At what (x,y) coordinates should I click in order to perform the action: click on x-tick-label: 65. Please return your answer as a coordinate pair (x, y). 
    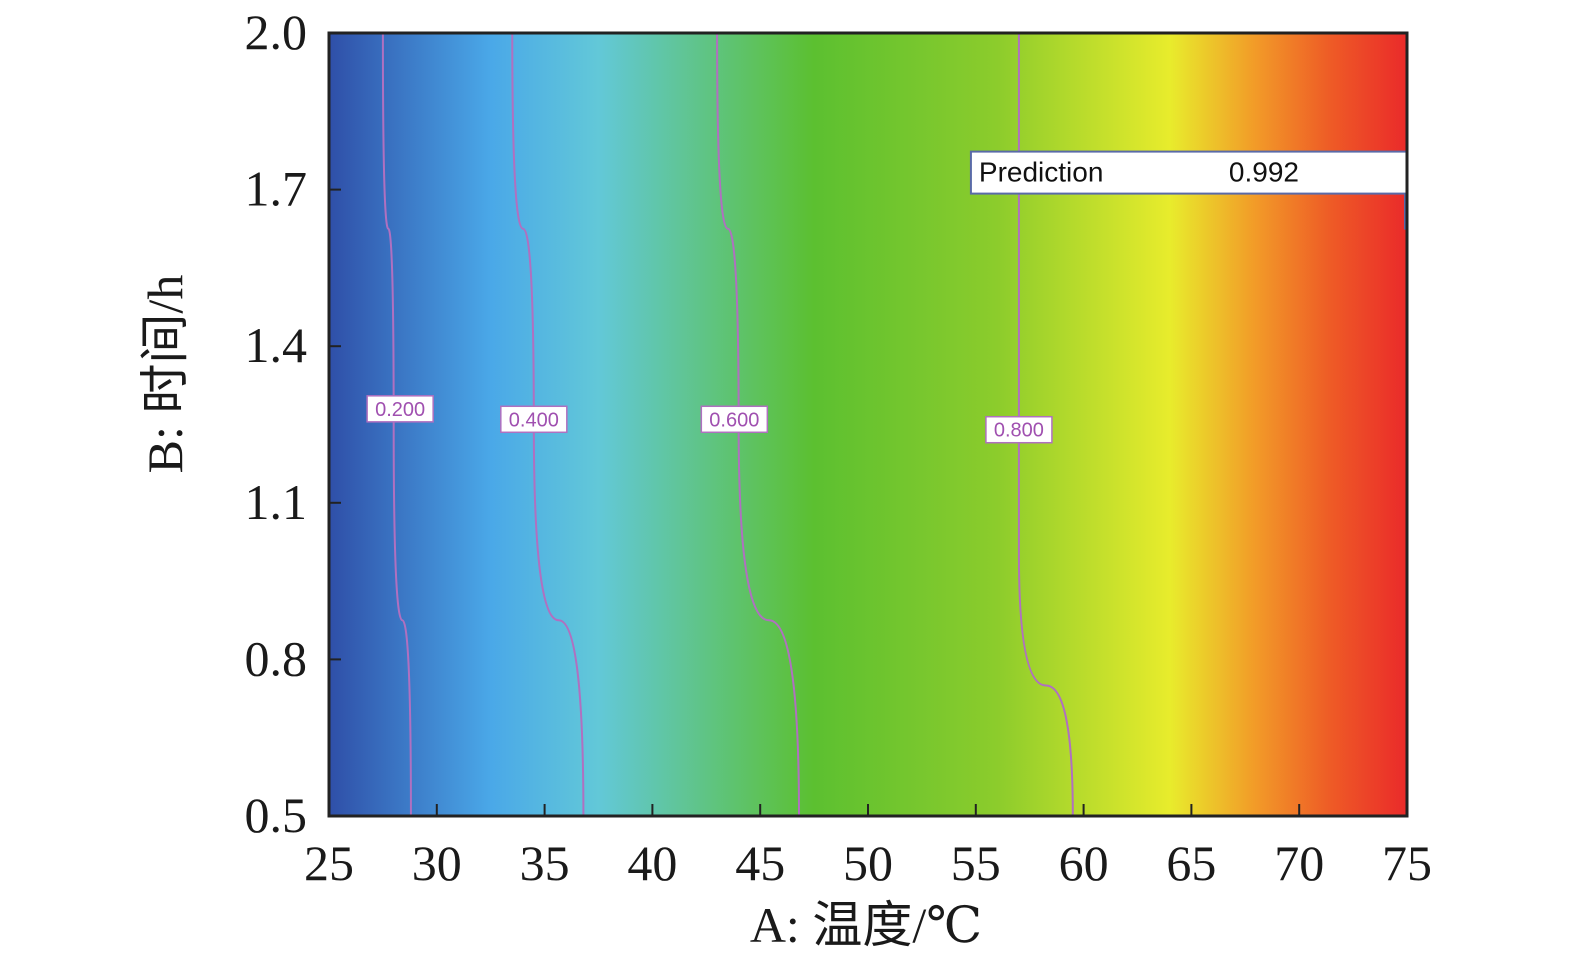
    Looking at the image, I should click on (1191, 863).